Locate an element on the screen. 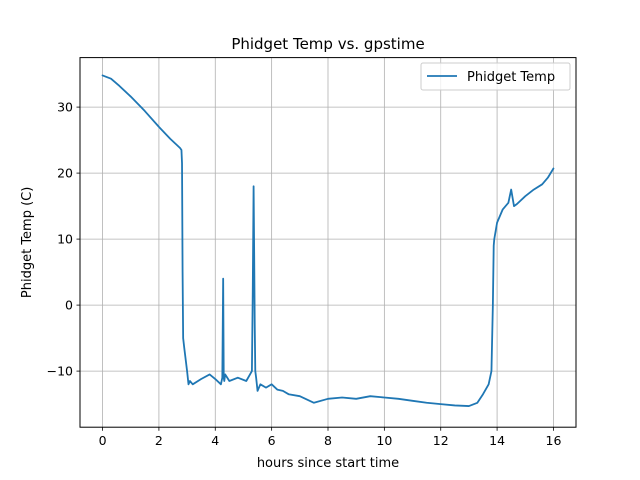  x-tick-label: 4 is located at coordinates (215, 440).